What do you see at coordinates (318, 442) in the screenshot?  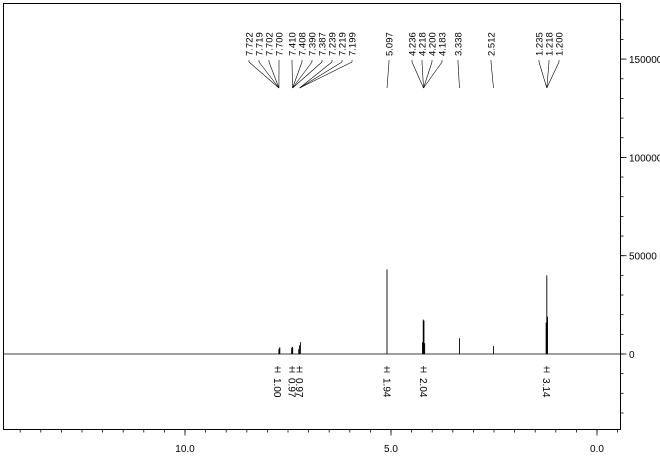 I see `x-axis: 10.0 5.0 0.0` at bounding box center [318, 442].